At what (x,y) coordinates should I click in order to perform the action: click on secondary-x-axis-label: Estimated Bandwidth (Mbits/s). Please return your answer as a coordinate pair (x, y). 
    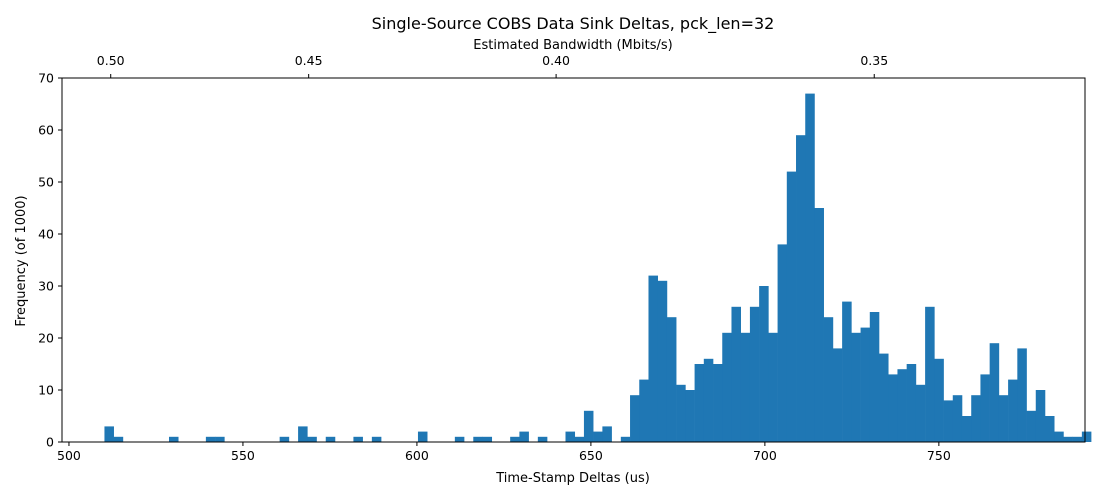
    Looking at the image, I should click on (572, 45).